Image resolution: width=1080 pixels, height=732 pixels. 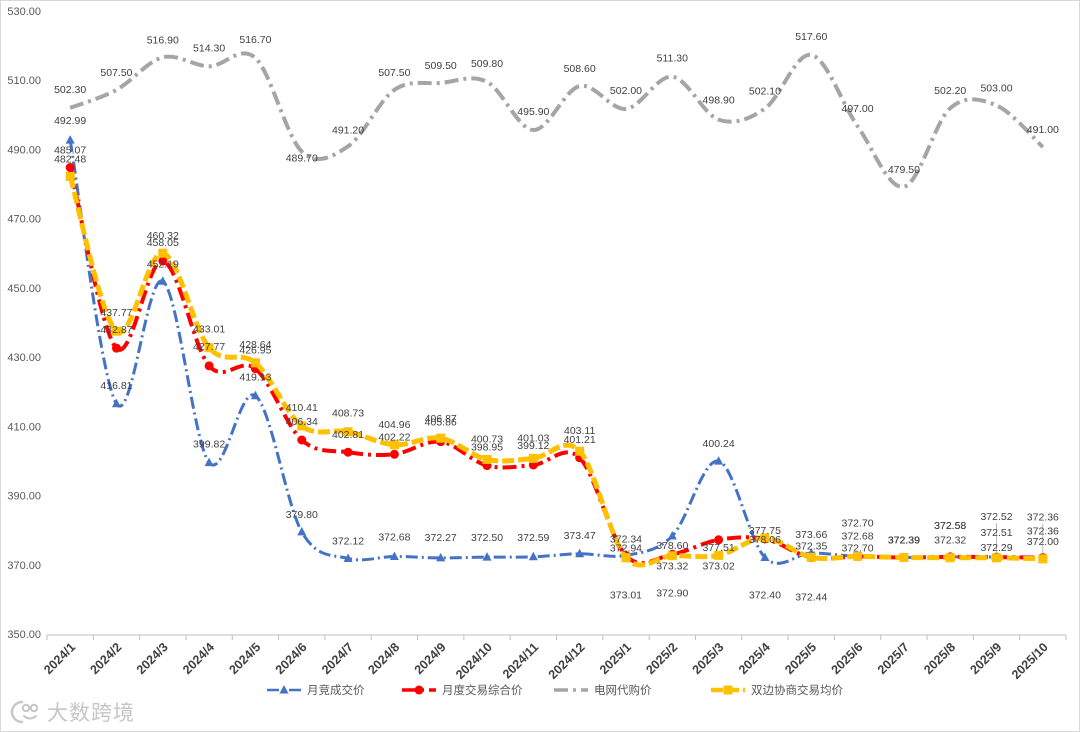 What do you see at coordinates (858, 109) in the screenshot?
I see `grid-purchase-data-label: 497.00` at bounding box center [858, 109].